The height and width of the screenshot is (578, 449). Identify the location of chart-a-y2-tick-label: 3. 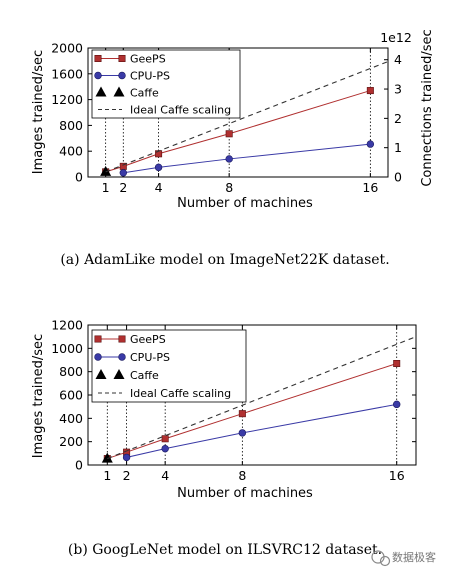
(398, 89).